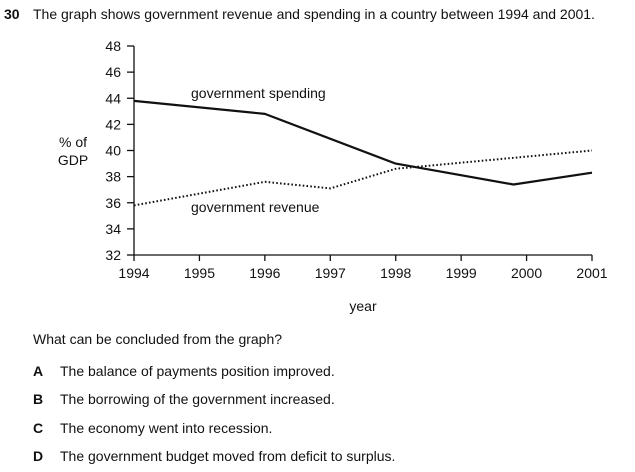  I want to click on y-tick-label: 36, so click(113, 203).